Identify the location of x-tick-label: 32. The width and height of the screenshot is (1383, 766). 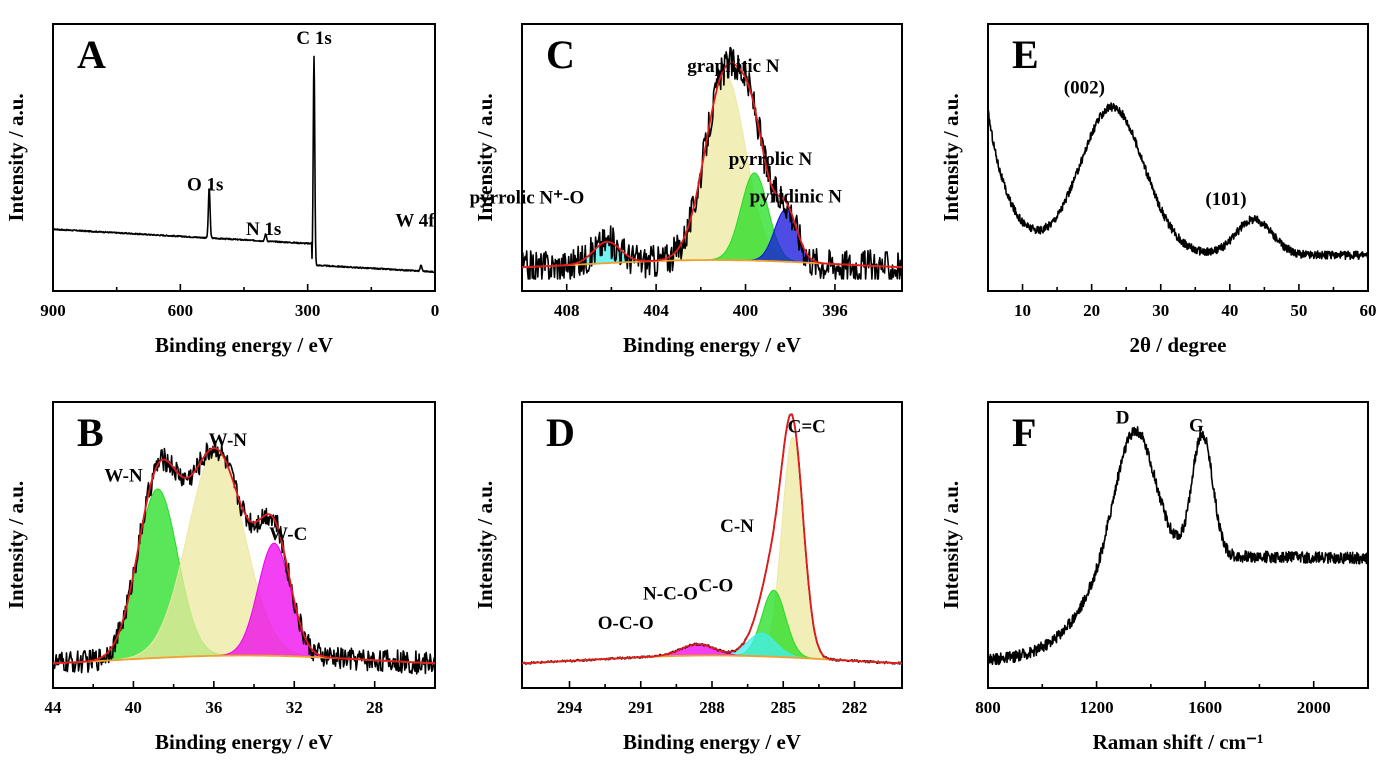
(294, 707).